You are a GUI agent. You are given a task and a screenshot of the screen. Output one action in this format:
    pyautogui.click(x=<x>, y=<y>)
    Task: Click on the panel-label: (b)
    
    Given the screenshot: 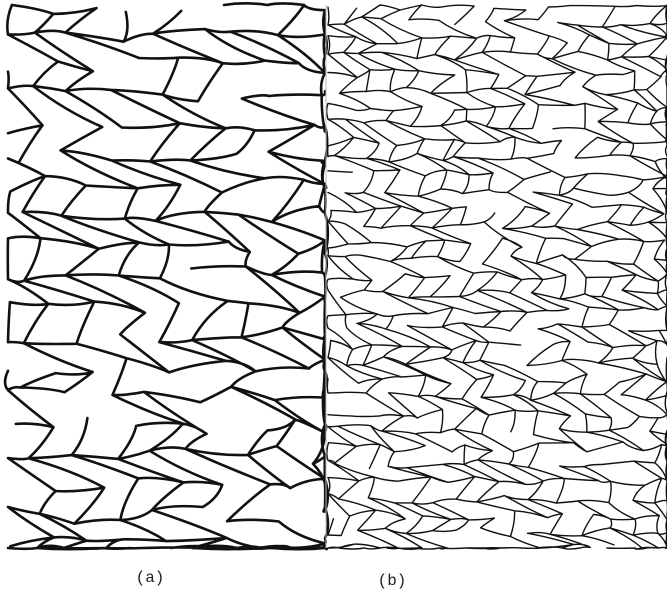 What is the action you would take?
    pyautogui.click(x=392, y=581)
    